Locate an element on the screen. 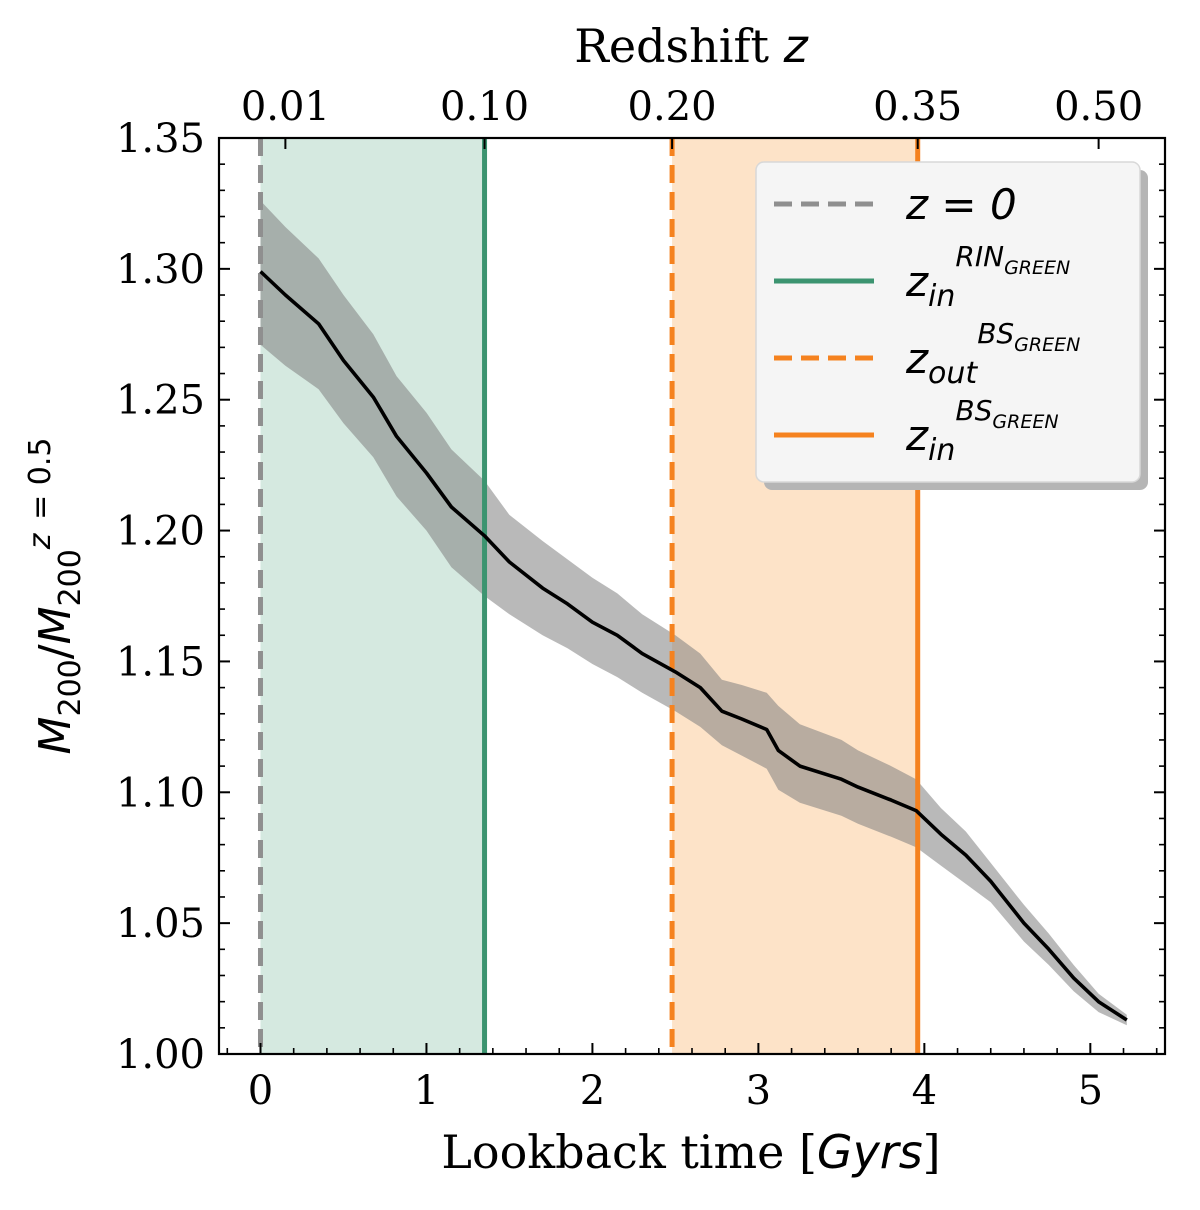 Image resolution: width=1200 pixels, height=1210 pixels. y-tick-label-6: 1.30 is located at coordinates (160, 270).